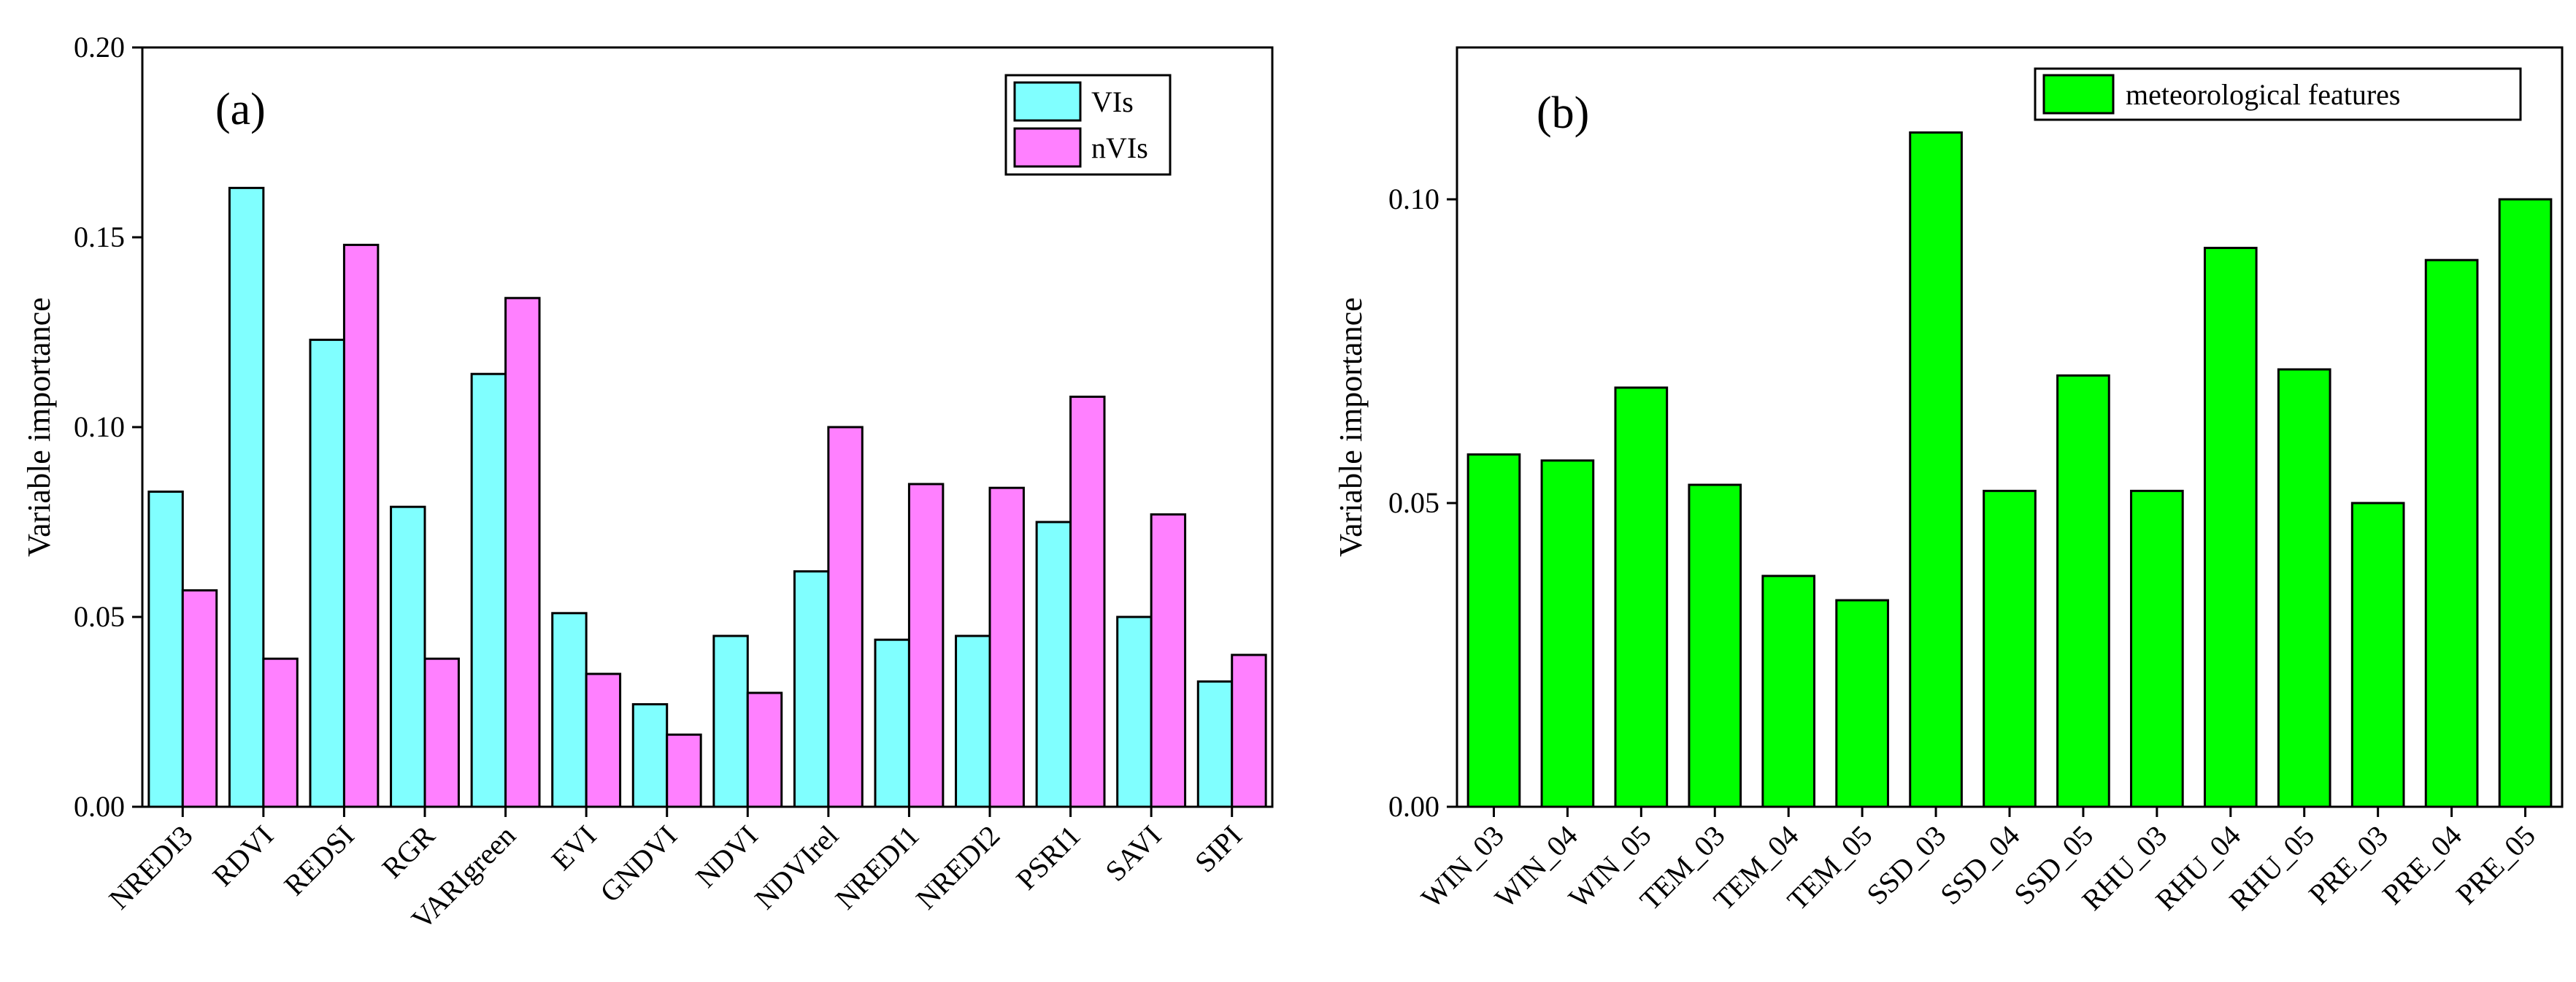 The height and width of the screenshot is (982, 2576). I want to click on x-tick-label-nredi2: NREDI2, so click(958, 867).